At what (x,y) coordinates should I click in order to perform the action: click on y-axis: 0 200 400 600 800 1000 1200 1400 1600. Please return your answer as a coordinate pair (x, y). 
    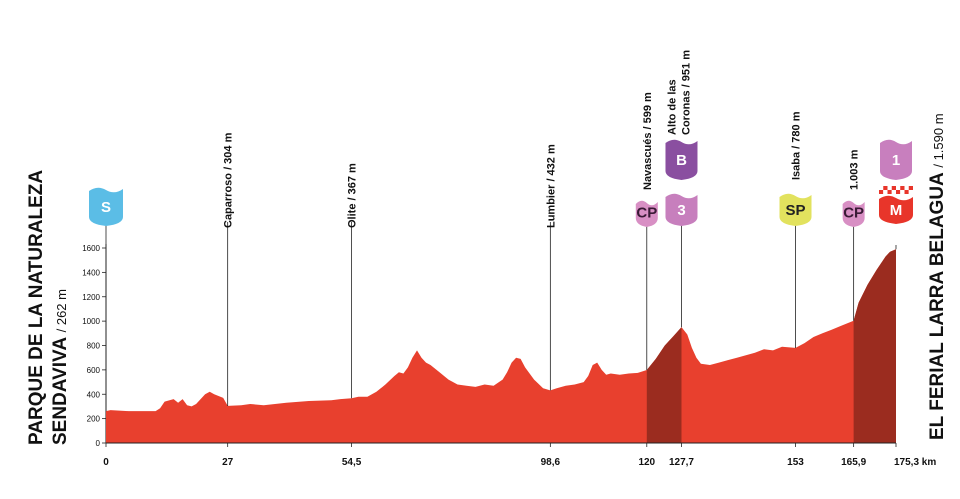
    Looking at the image, I should click on (94, 346).